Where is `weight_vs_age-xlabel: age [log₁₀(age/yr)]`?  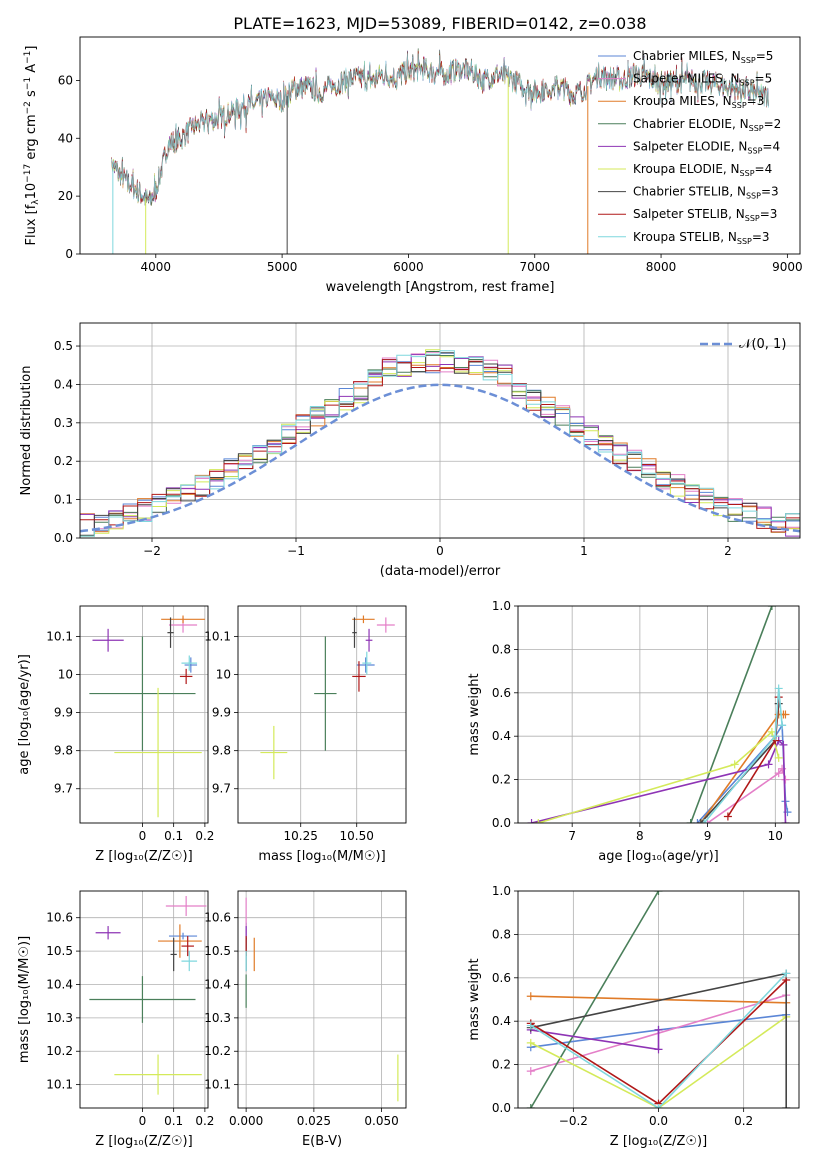
weight_vs_age-xlabel: age [log₁₀(age/yr)] is located at coordinates (658, 856).